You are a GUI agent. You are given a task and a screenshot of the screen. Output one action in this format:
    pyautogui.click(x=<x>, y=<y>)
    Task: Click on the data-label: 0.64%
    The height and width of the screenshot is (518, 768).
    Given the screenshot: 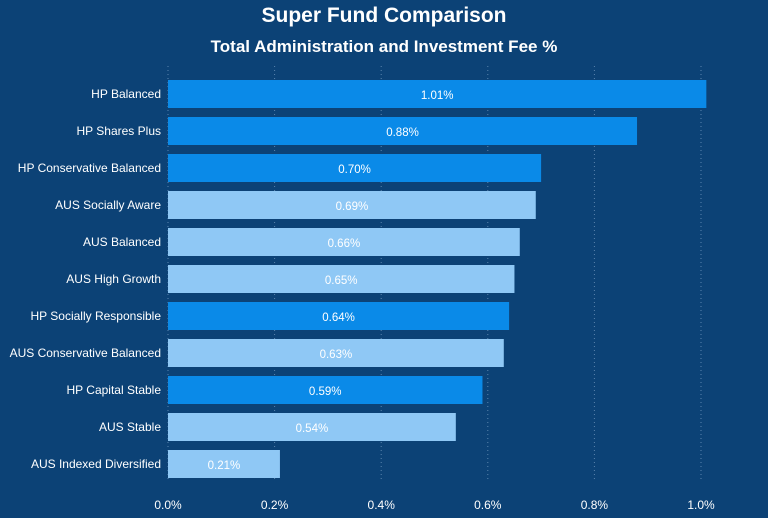 What is the action you would take?
    pyautogui.click(x=338, y=318)
    